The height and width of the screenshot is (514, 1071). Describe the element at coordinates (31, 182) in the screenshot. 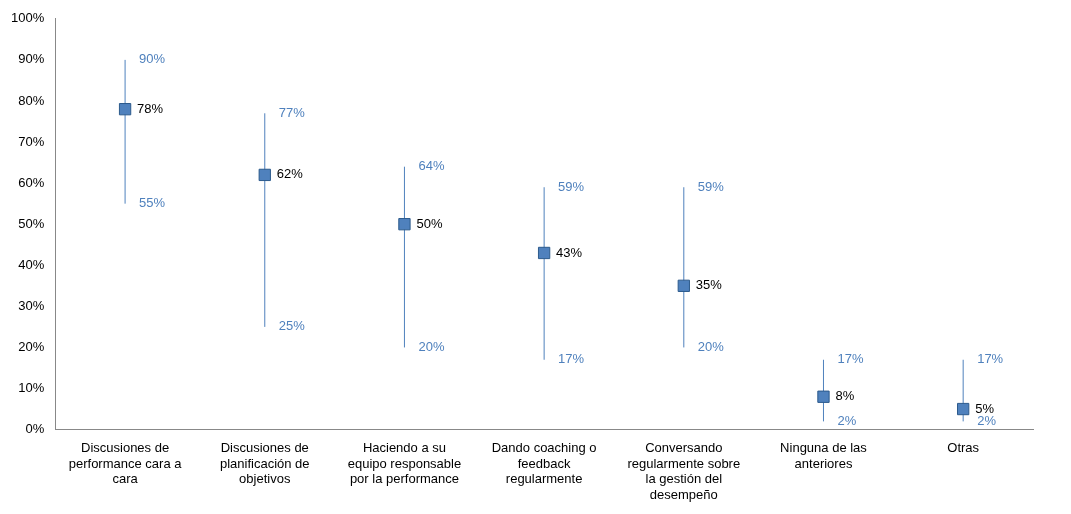

I see `y-tick-label: 60%` at that location.